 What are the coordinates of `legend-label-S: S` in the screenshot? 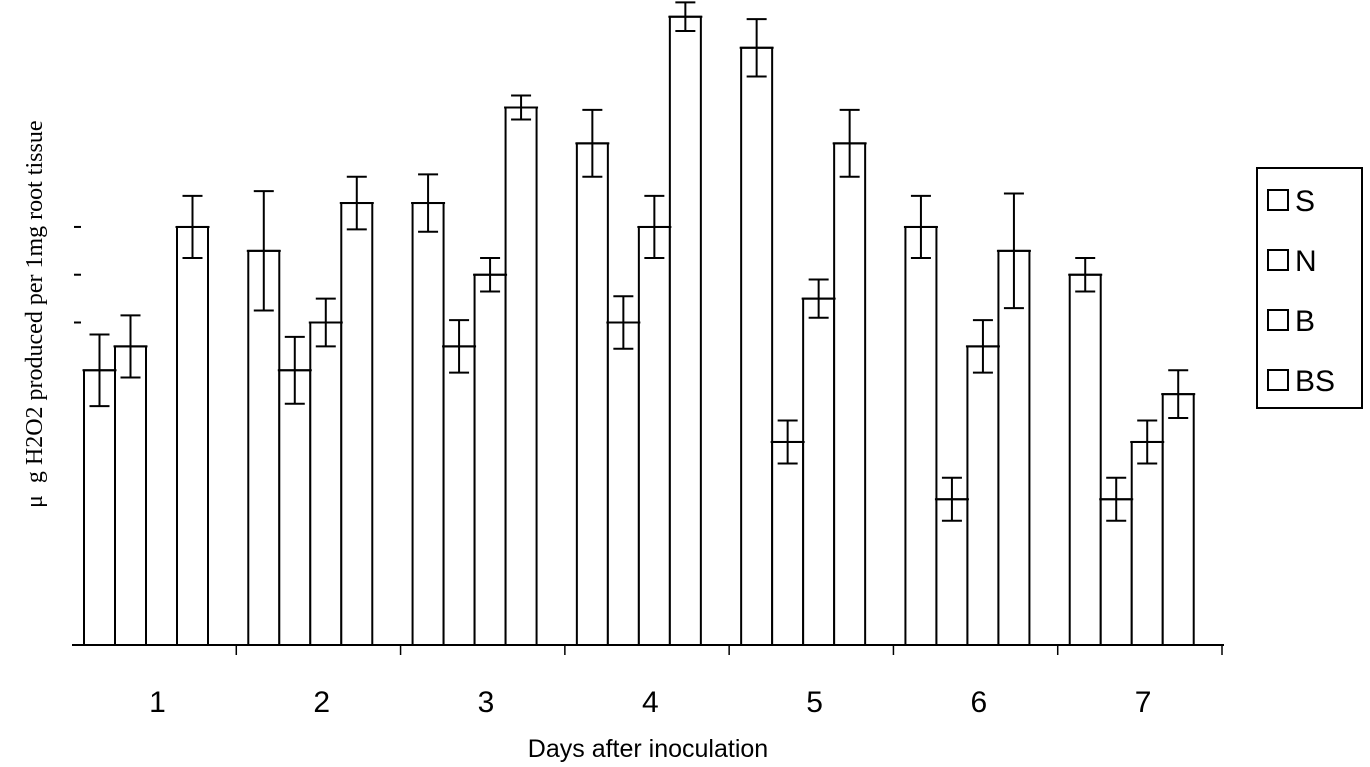 It's located at (1305, 201).